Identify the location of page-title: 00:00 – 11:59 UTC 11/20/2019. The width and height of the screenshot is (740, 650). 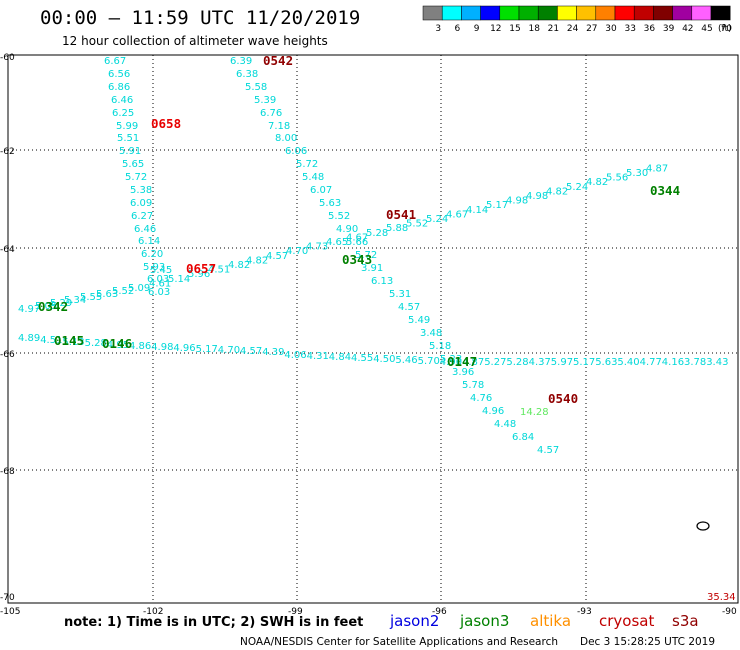
(200, 18).